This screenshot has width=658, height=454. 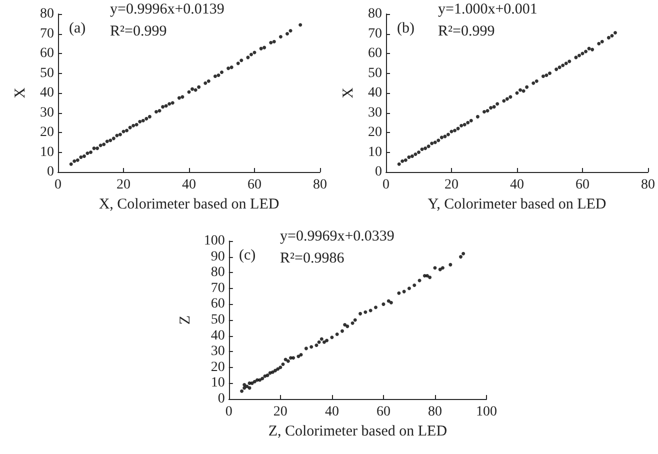 I want to click on x-tick-label: 60, so click(x=583, y=185).